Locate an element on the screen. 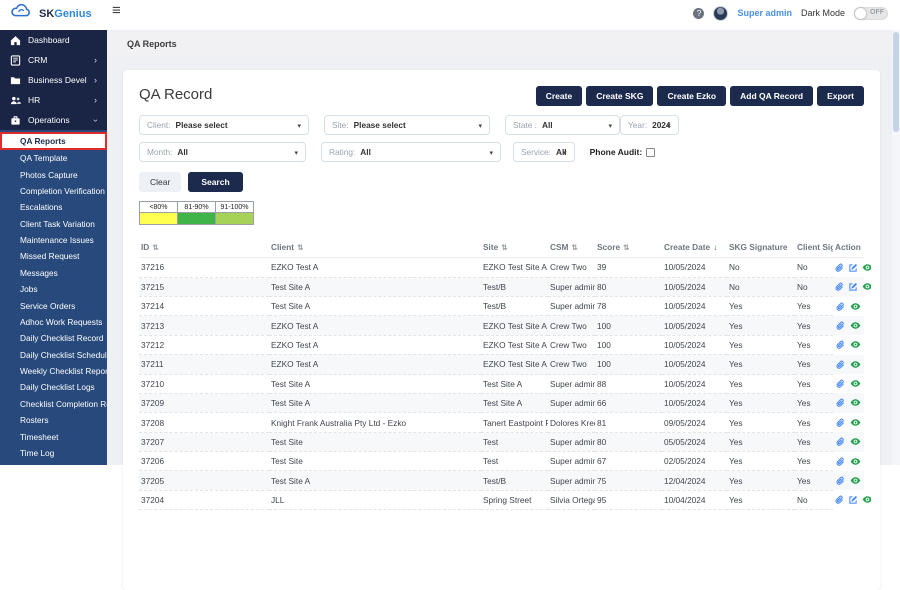 Image resolution: width=900 pixels, height=590 pixels. sidebar-subitem: Rosters is located at coordinates (53, 420).